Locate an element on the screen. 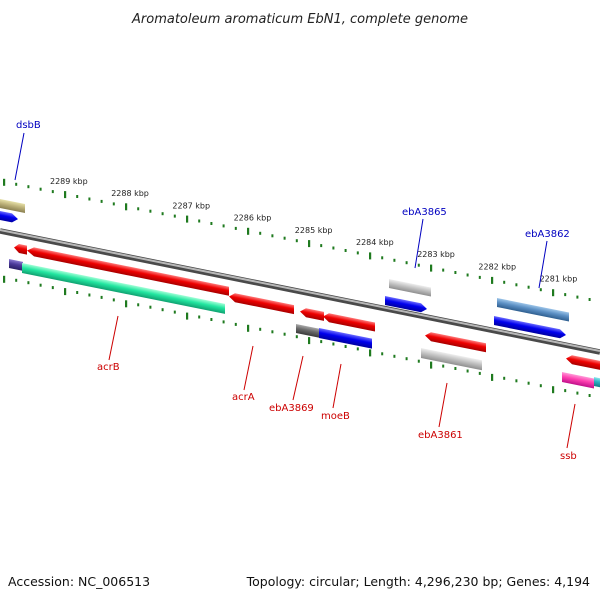 This screenshot has width=600, height=600. gene-label-ssb: ssb is located at coordinates (568, 456).